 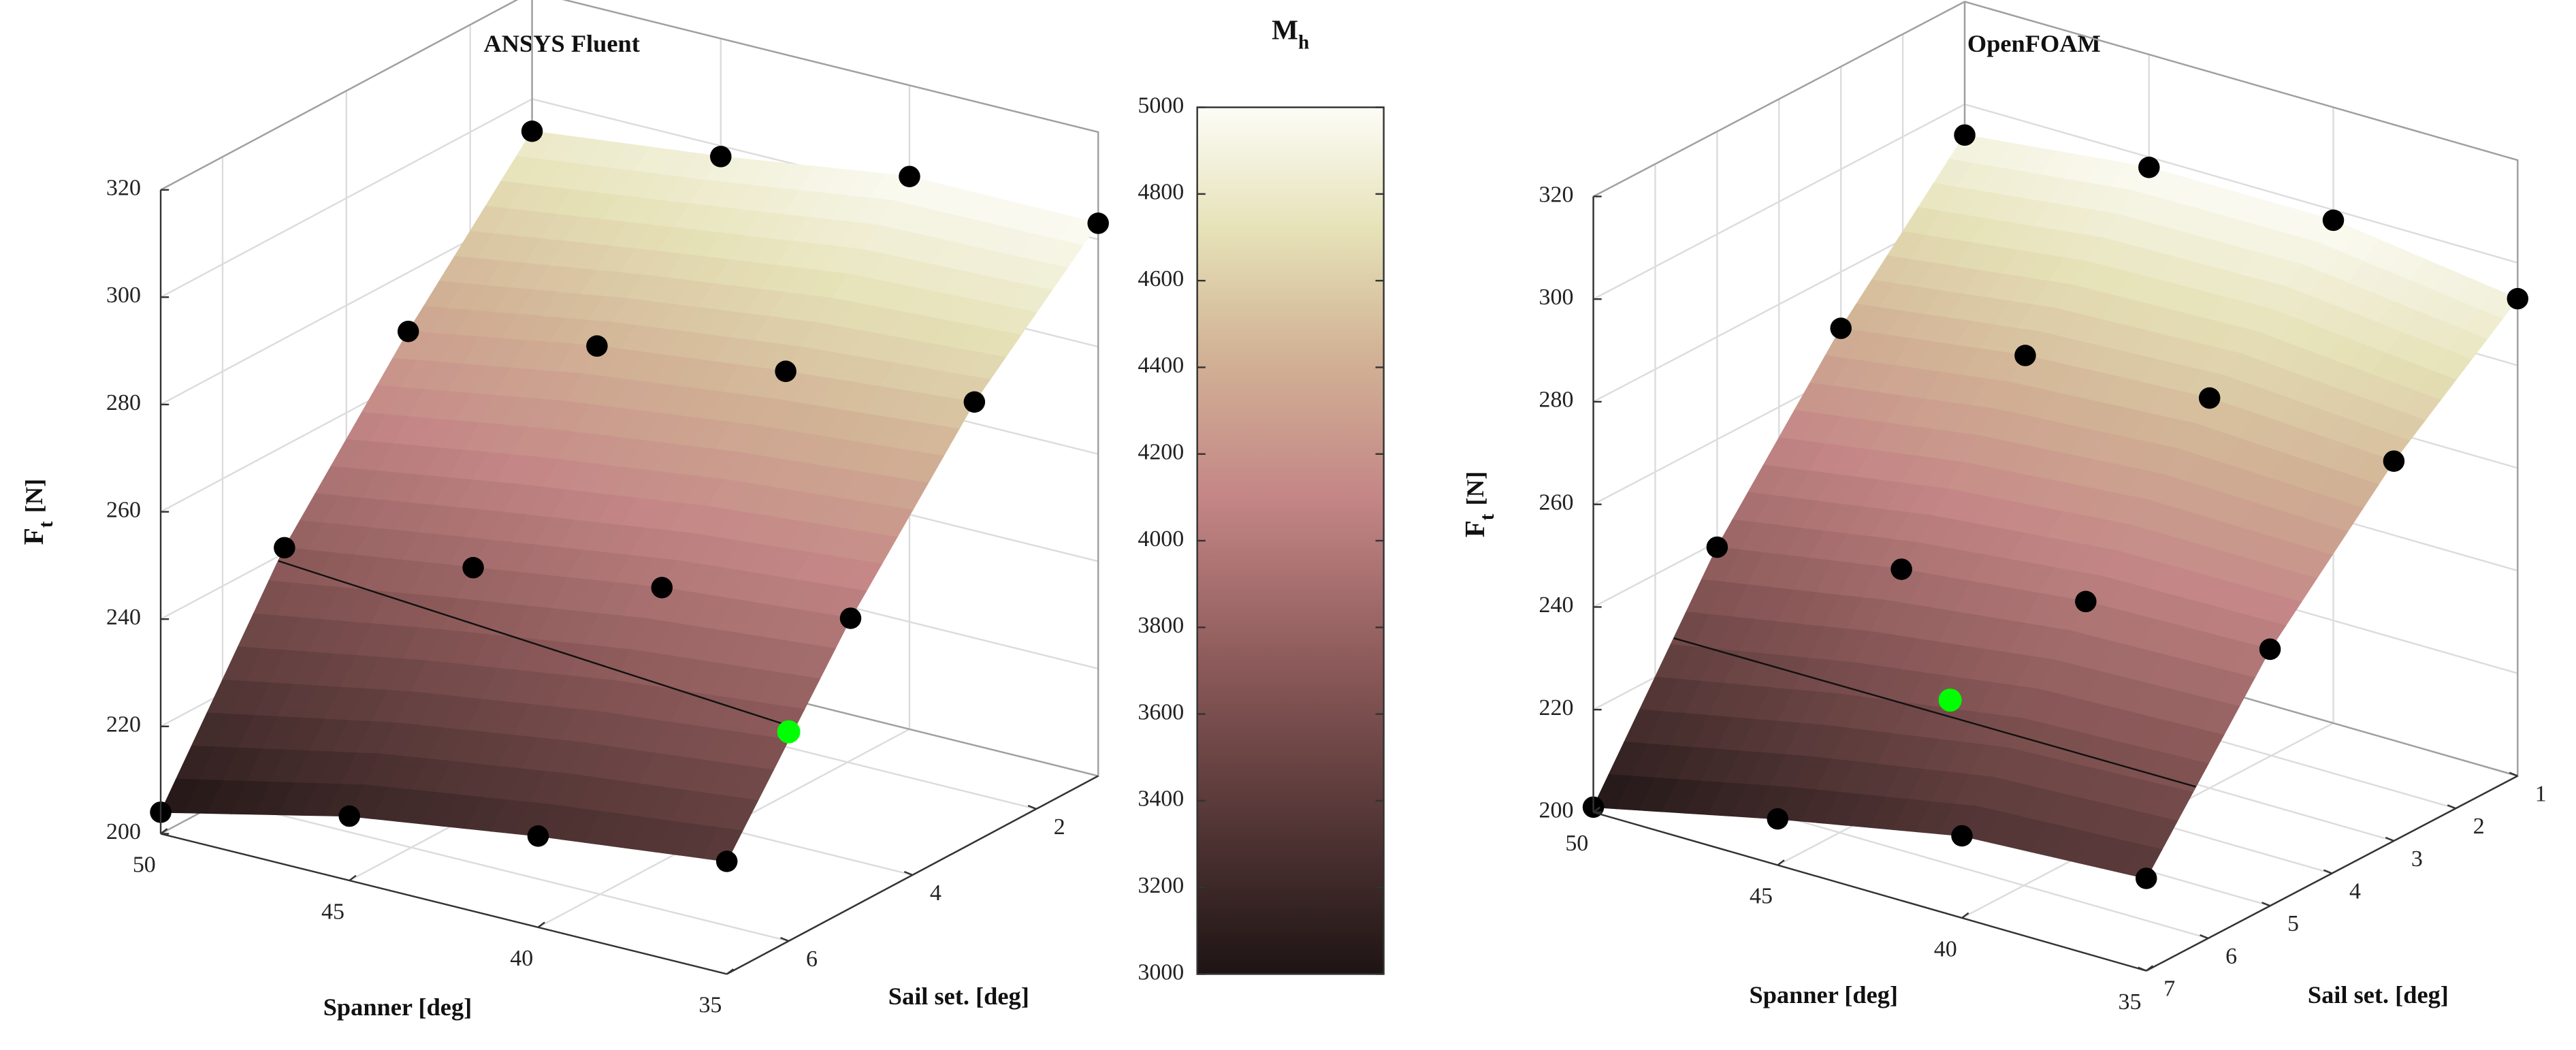 I want to click on axis-label: Ft [N], so click(x=1479, y=504).